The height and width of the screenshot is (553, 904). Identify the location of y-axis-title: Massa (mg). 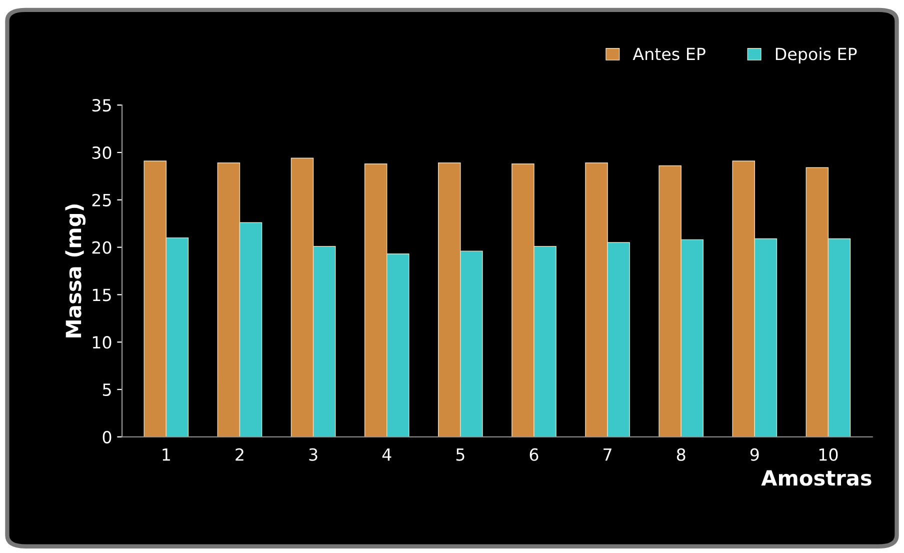
(75, 271).